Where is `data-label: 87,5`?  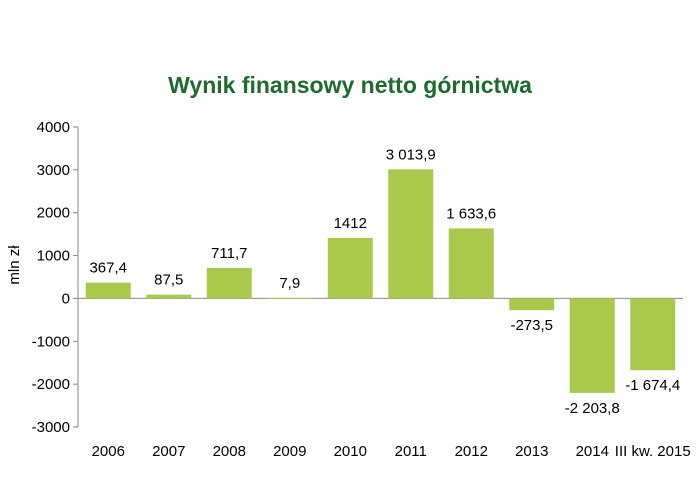 data-label: 87,5 is located at coordinates (168, 280).